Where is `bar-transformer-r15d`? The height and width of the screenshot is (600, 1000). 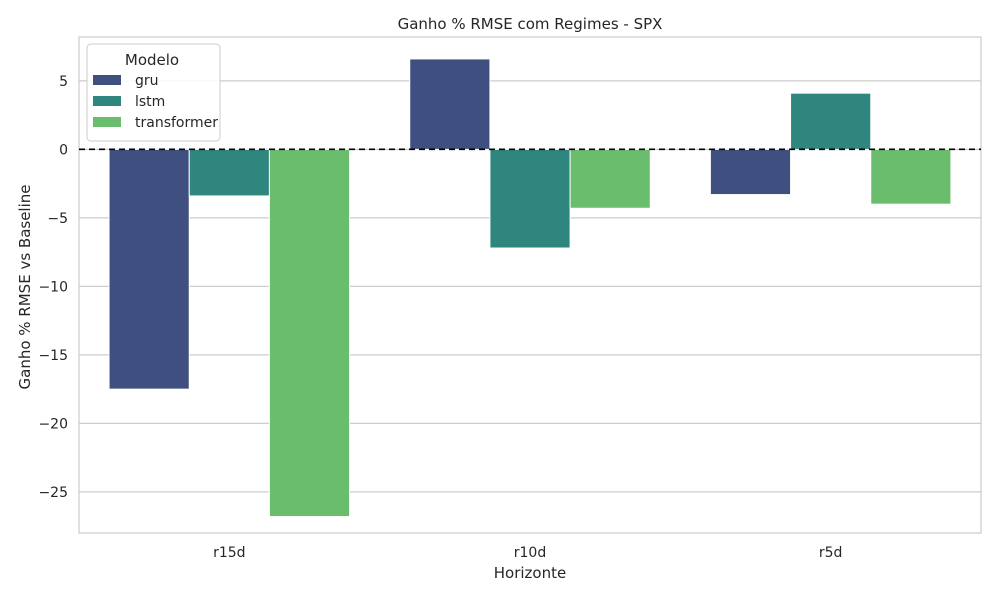 bar-transformer-r15d is located at coordinates (309, 333).